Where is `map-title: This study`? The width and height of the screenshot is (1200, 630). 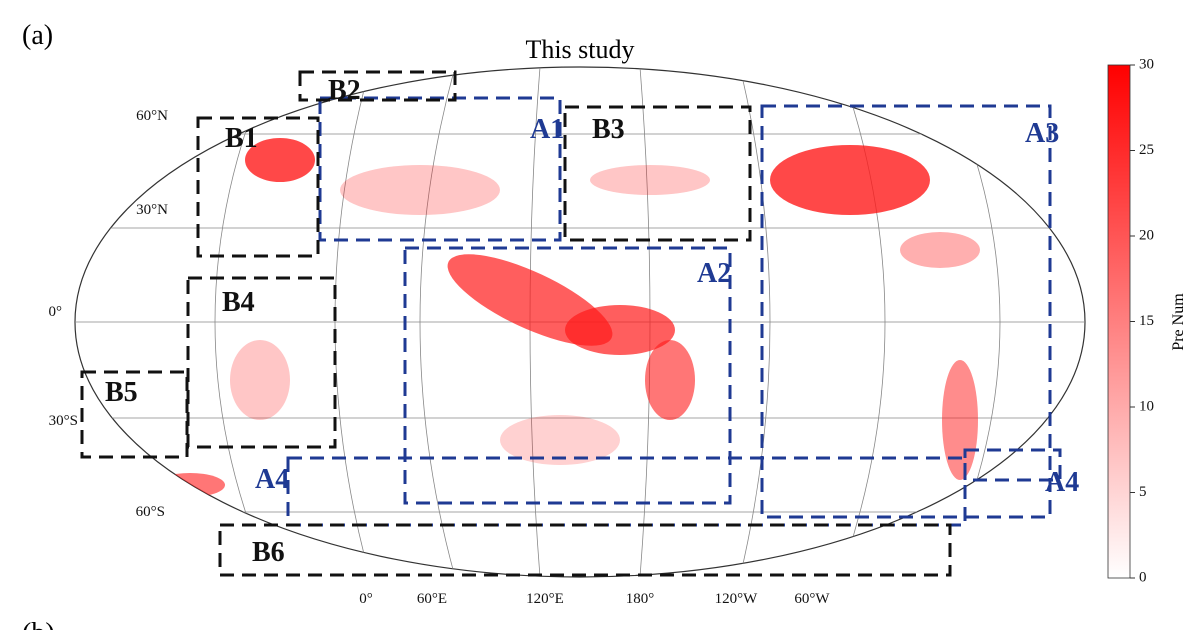
map-title: This study is located at coordinates (579, 49).